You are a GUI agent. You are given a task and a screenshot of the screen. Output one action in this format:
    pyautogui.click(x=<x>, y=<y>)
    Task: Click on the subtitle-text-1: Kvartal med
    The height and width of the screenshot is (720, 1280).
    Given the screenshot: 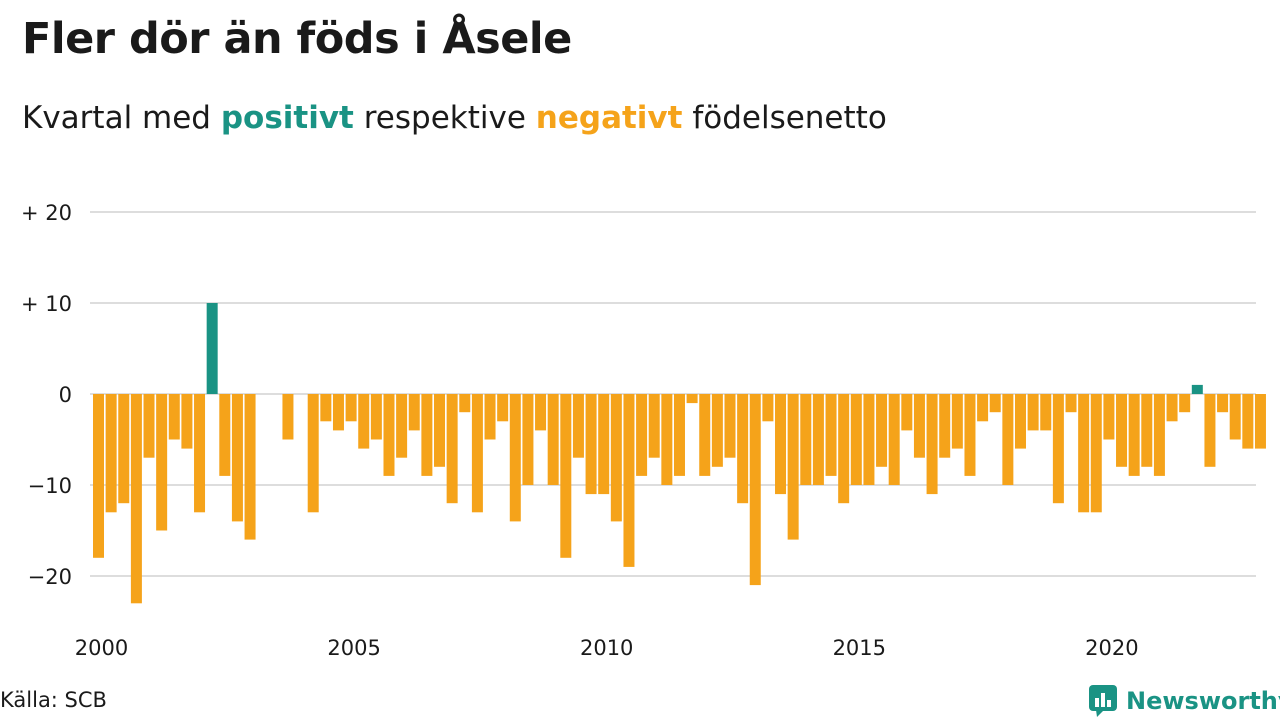 What is the action you would take?
    pyautogui.click(x=121, y=118)
    